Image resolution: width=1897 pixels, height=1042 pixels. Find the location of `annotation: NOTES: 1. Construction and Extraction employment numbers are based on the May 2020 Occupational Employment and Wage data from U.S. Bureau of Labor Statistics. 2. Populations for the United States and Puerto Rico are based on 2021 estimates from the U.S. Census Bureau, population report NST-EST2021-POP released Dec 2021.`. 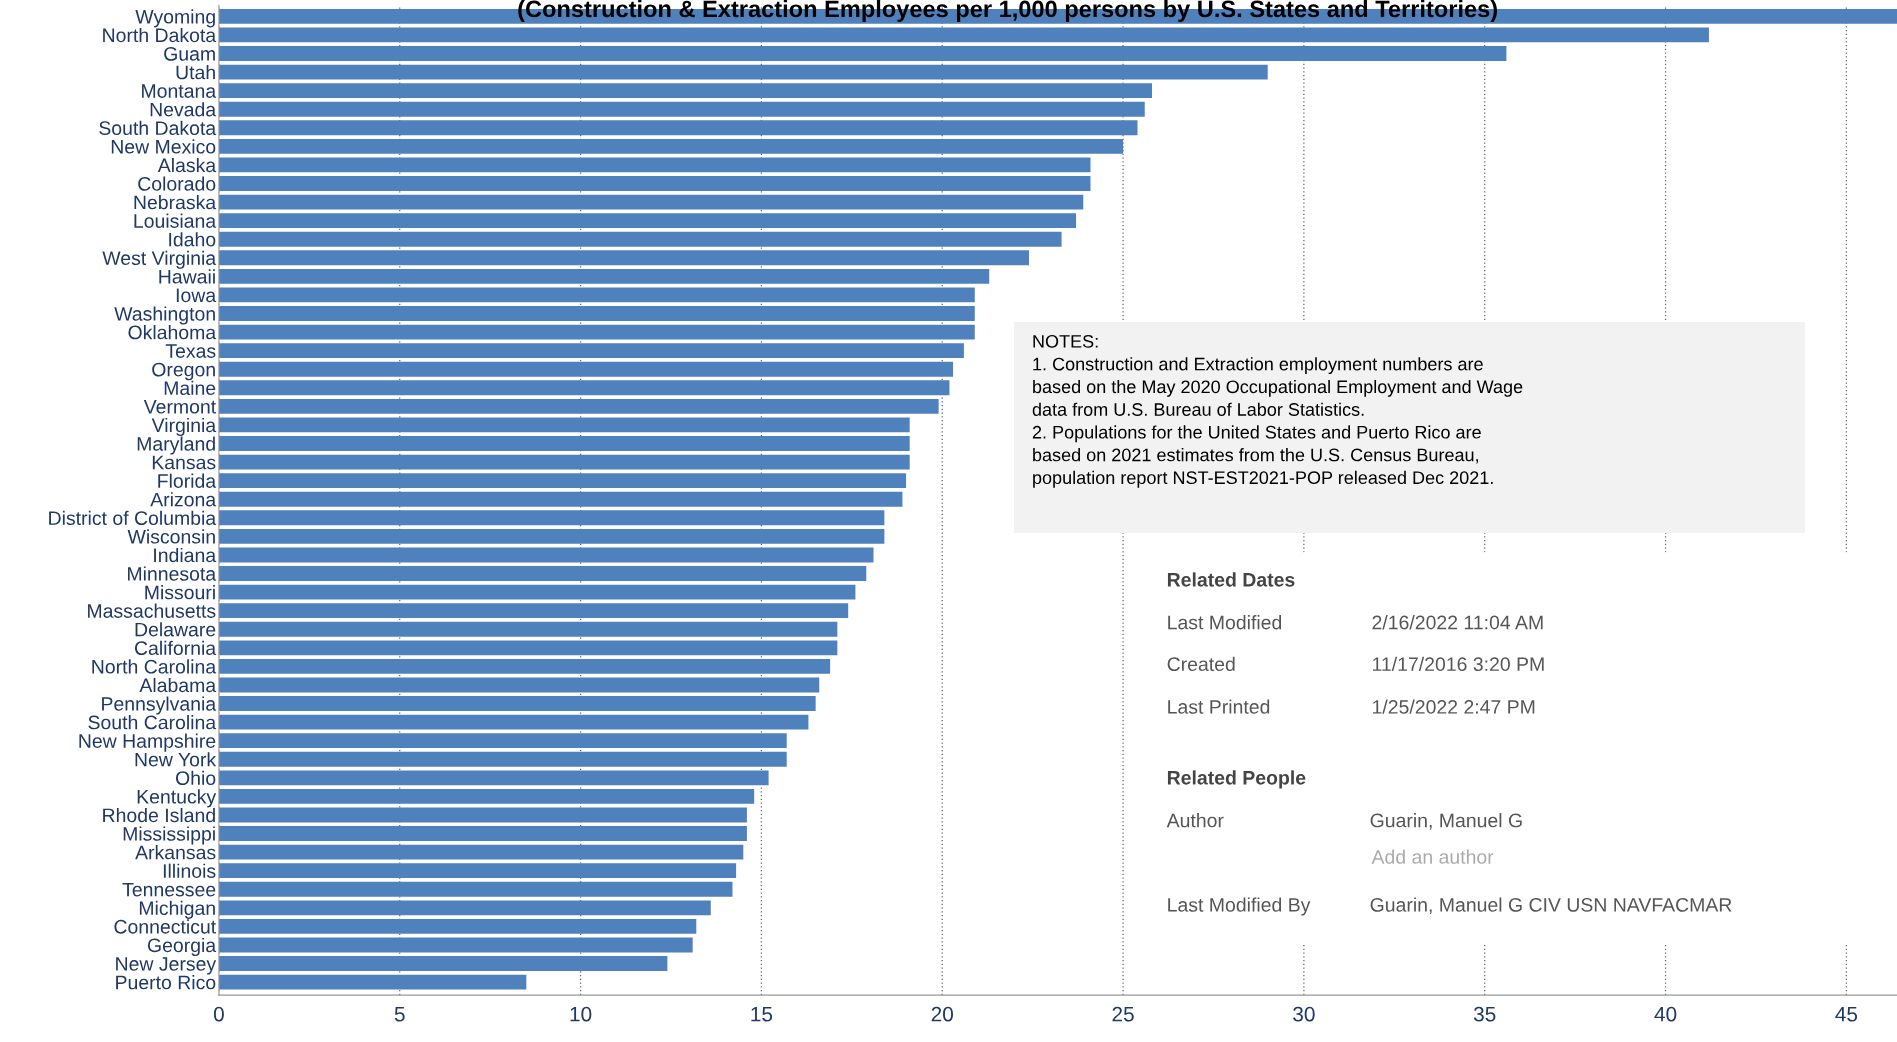

annotation: NOTES: 1. Construction and Extraction employment numbers are based on the May 2020 Occupational Employment and Wage data from U.S. Bureau of Labor Statistics. 2. Populations for the United States and Puerto Rico are based on 2021 estimates from the U.S. Census Bureau, population report NST-EST2021-POP released Dec 2021. is located at coordinates (1277, 411).